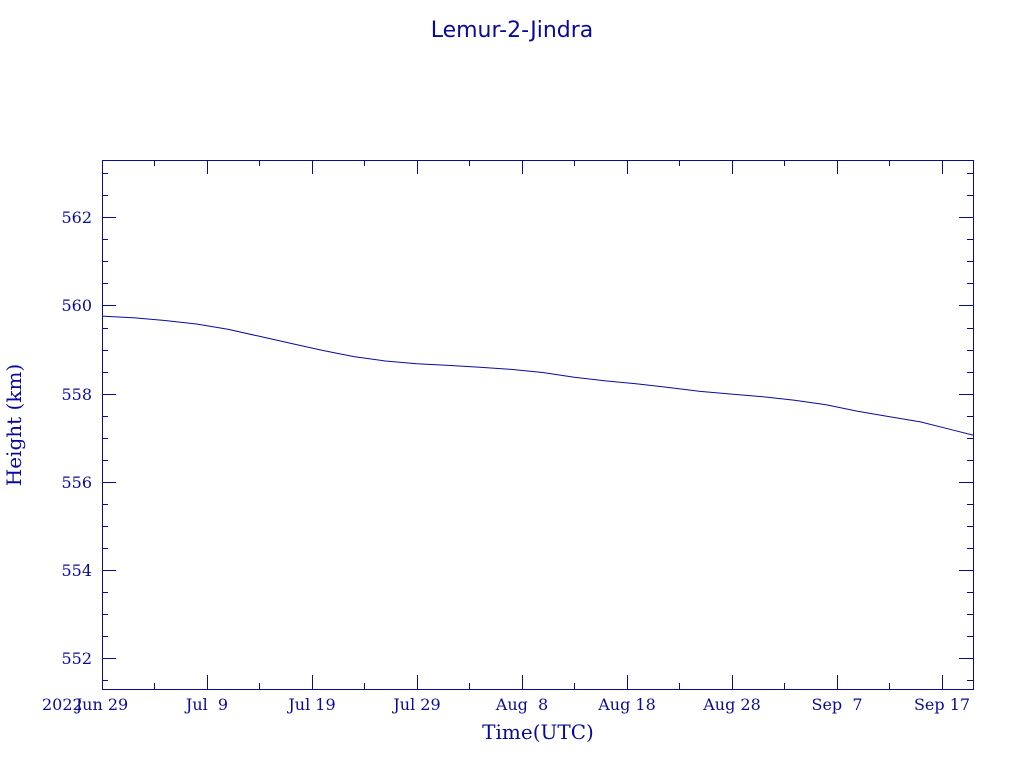 Image resolution: width=1024 pixels, height=768 pixels. I want to click on x-tick-label: Aug 18, so click(626, 704).